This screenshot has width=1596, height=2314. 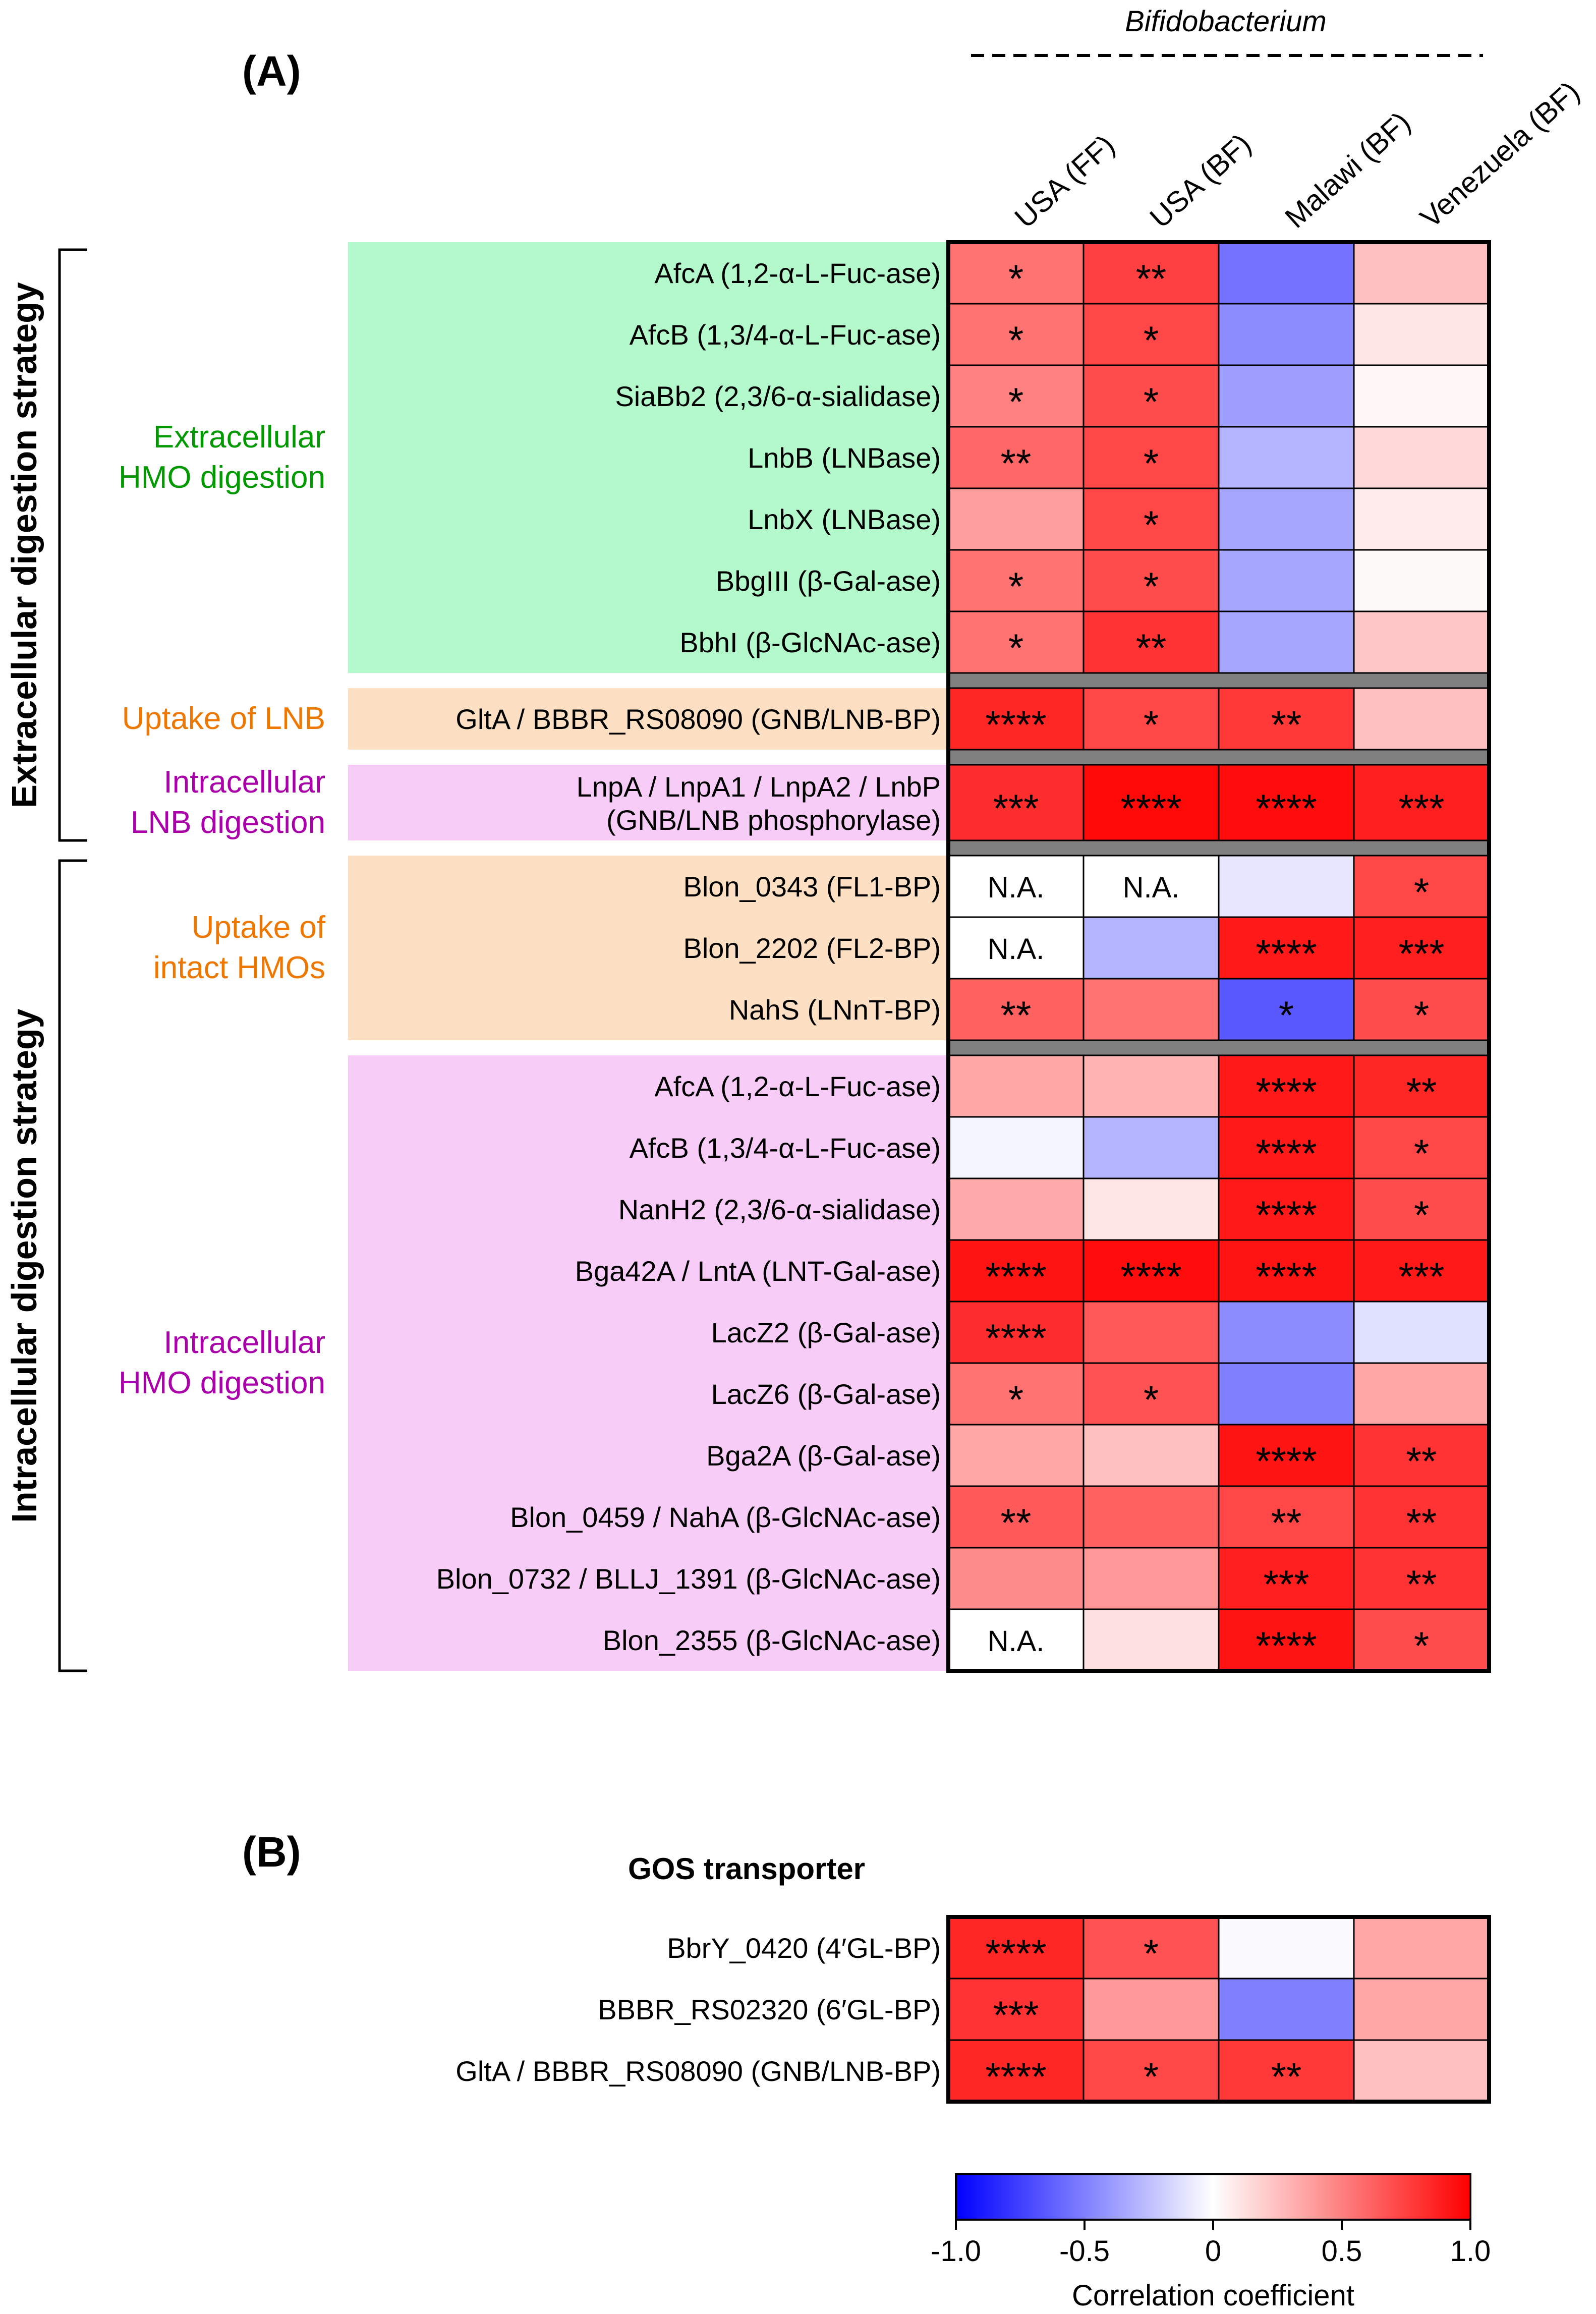 I want to click on column-header-usa-bf: USA (BF), so click(x=1201, y=180).